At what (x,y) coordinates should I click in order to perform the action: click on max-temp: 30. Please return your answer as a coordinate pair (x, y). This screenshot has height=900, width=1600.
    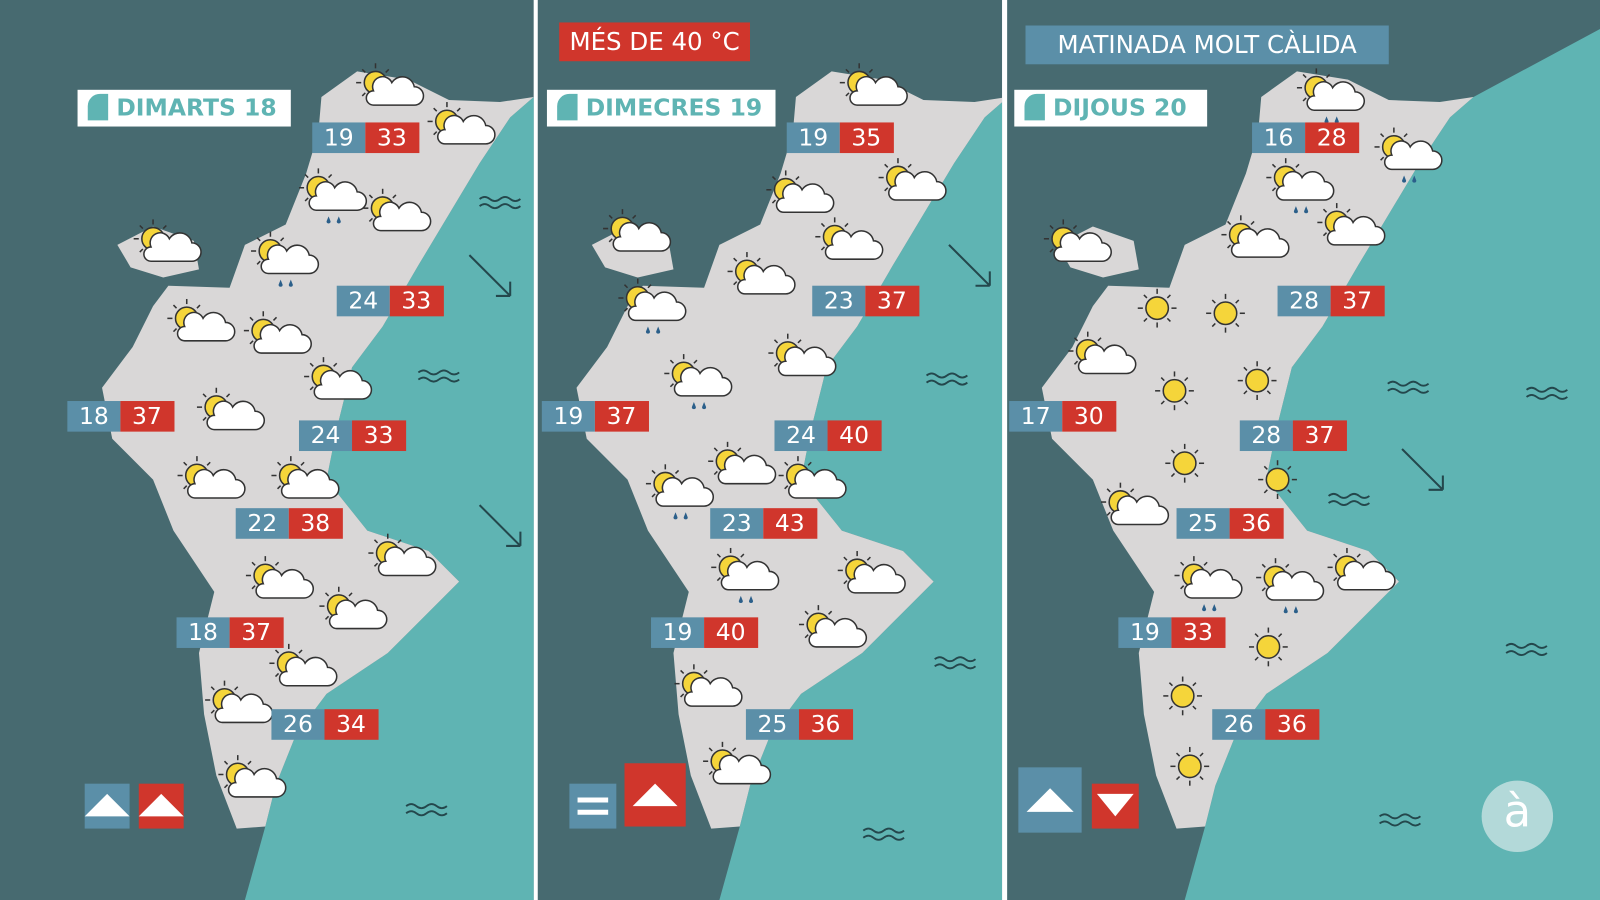
    Looking at the image, I should click on (1089, 416).